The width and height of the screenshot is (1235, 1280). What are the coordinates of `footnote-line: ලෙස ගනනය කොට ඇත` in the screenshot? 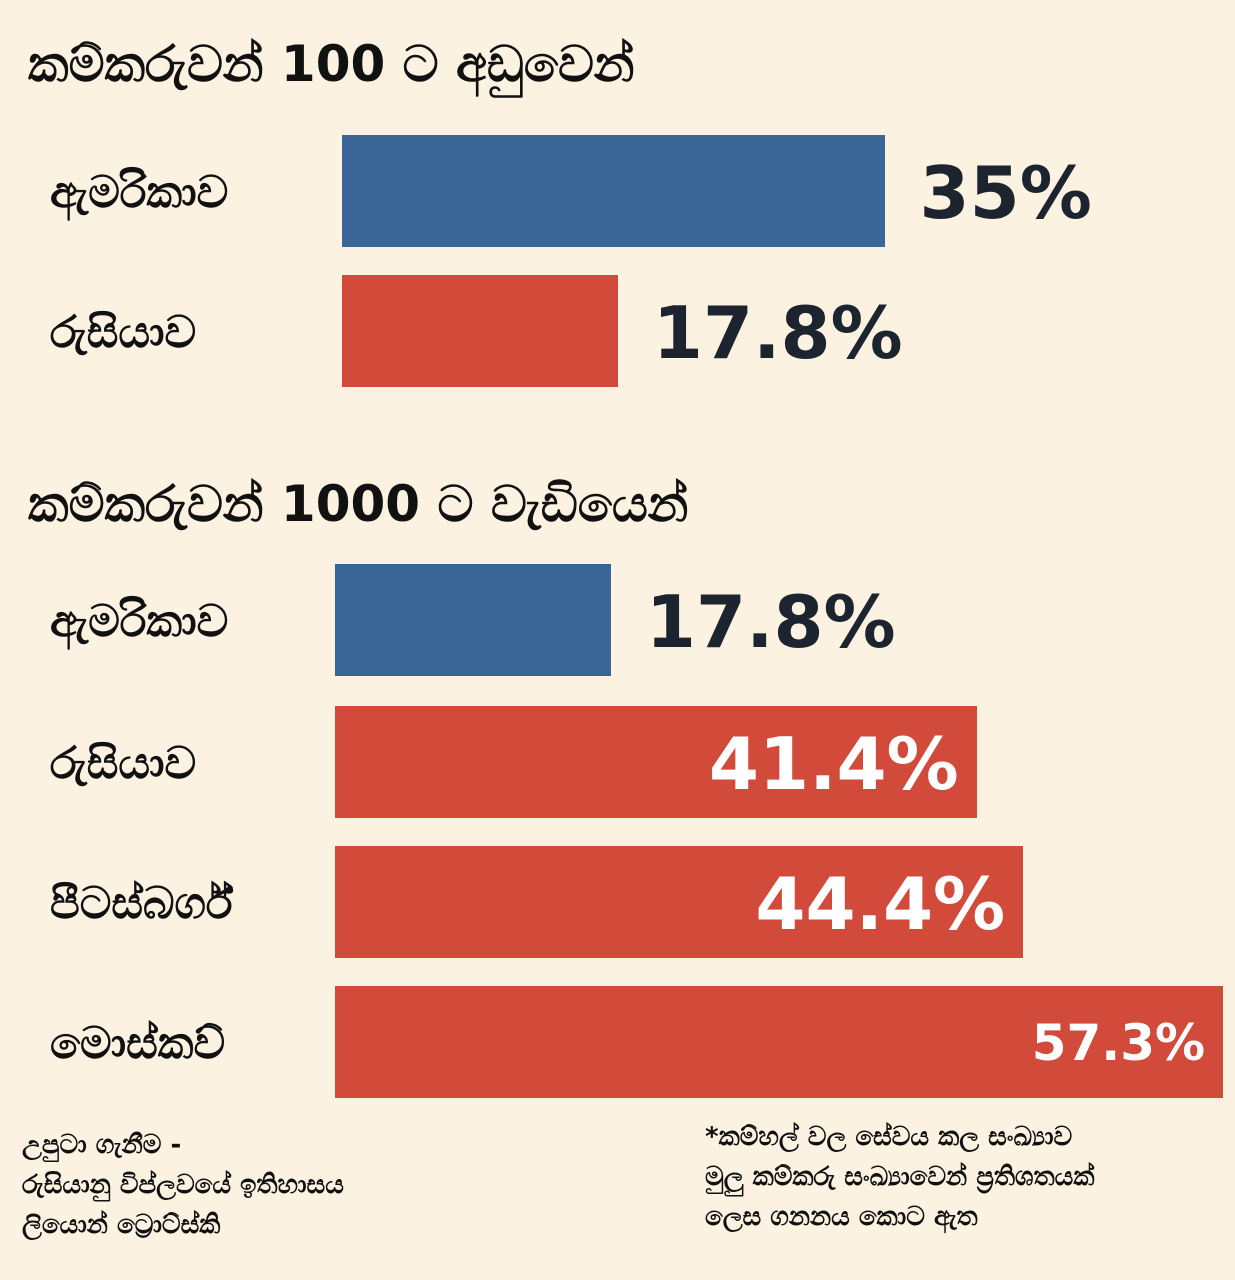 It's located at (841, 1217).